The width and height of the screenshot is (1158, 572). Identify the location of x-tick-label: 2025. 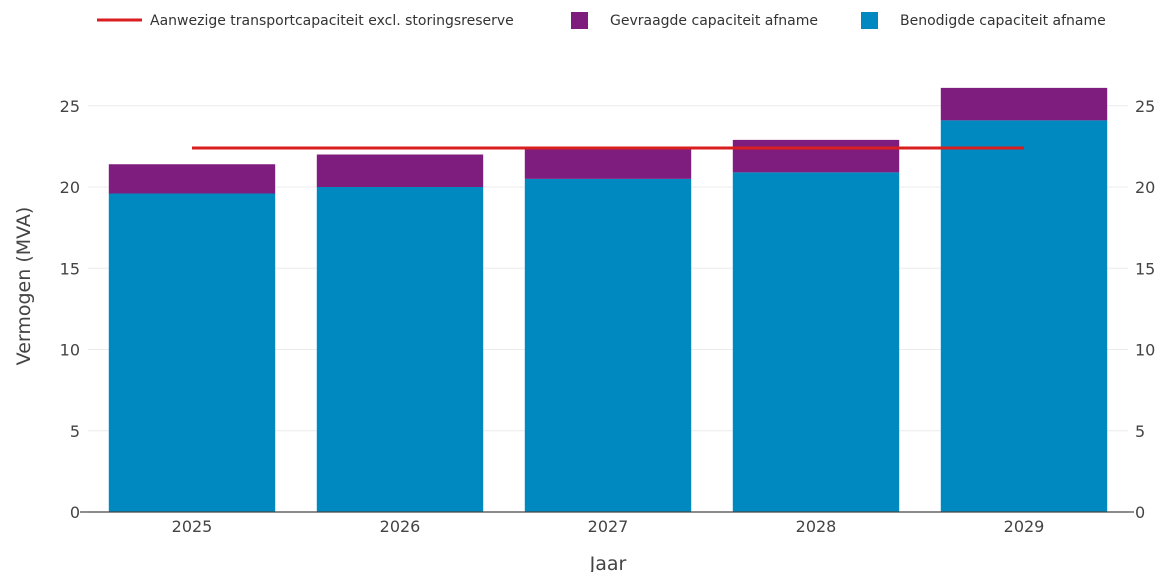
(192, 526).